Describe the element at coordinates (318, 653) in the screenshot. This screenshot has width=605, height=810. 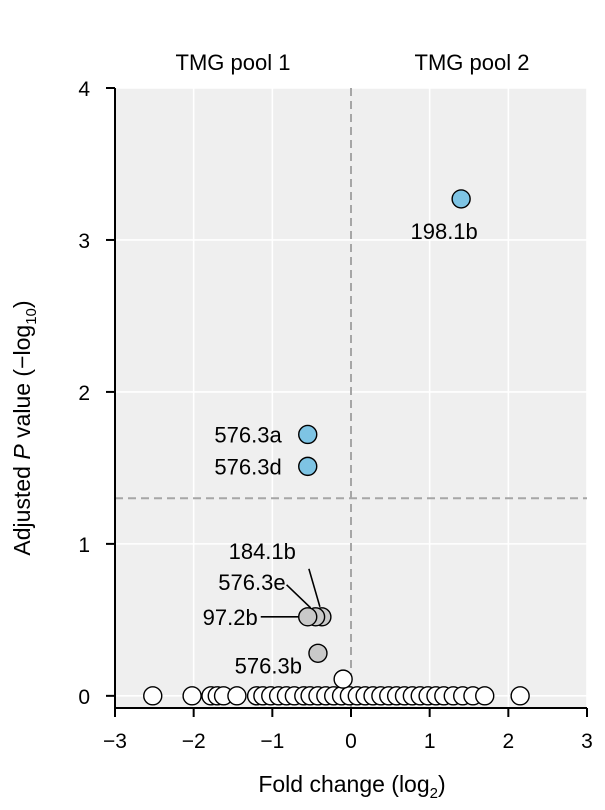
I see `data-point-576-3b` at that location.